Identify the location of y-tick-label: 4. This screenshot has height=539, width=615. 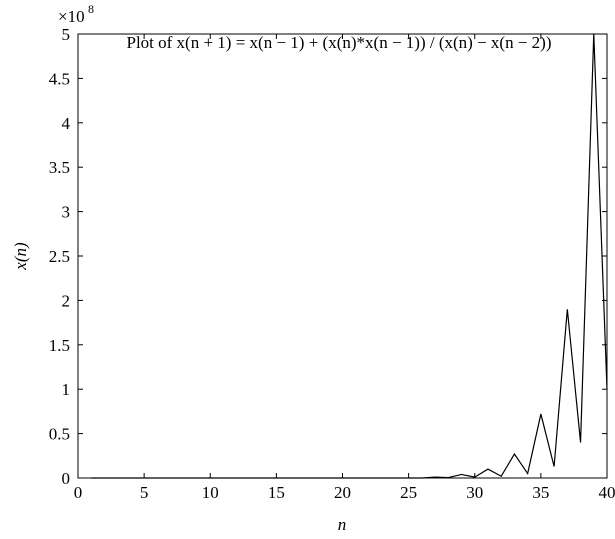
(66, 123).